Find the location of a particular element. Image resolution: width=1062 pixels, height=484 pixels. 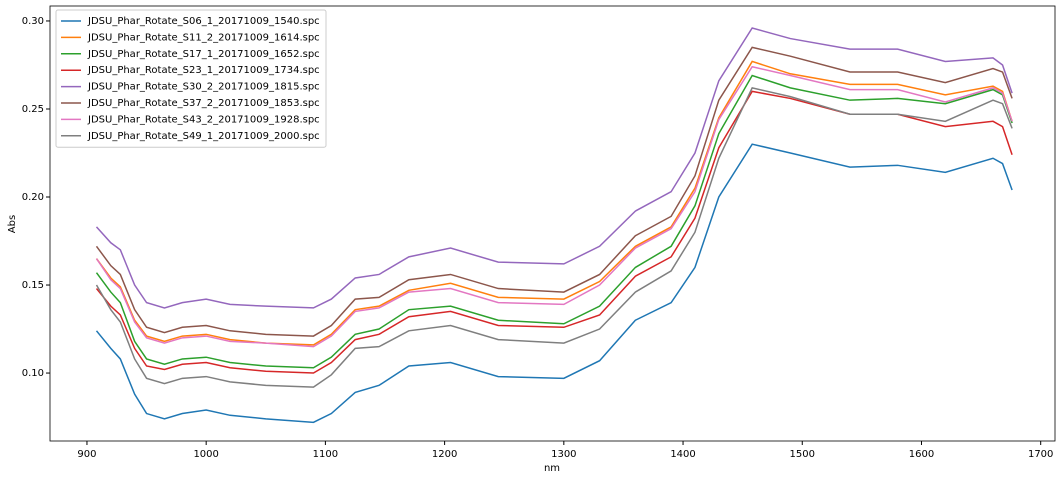

y-tick-label: 0.20 is located at coordinates (33, 197).